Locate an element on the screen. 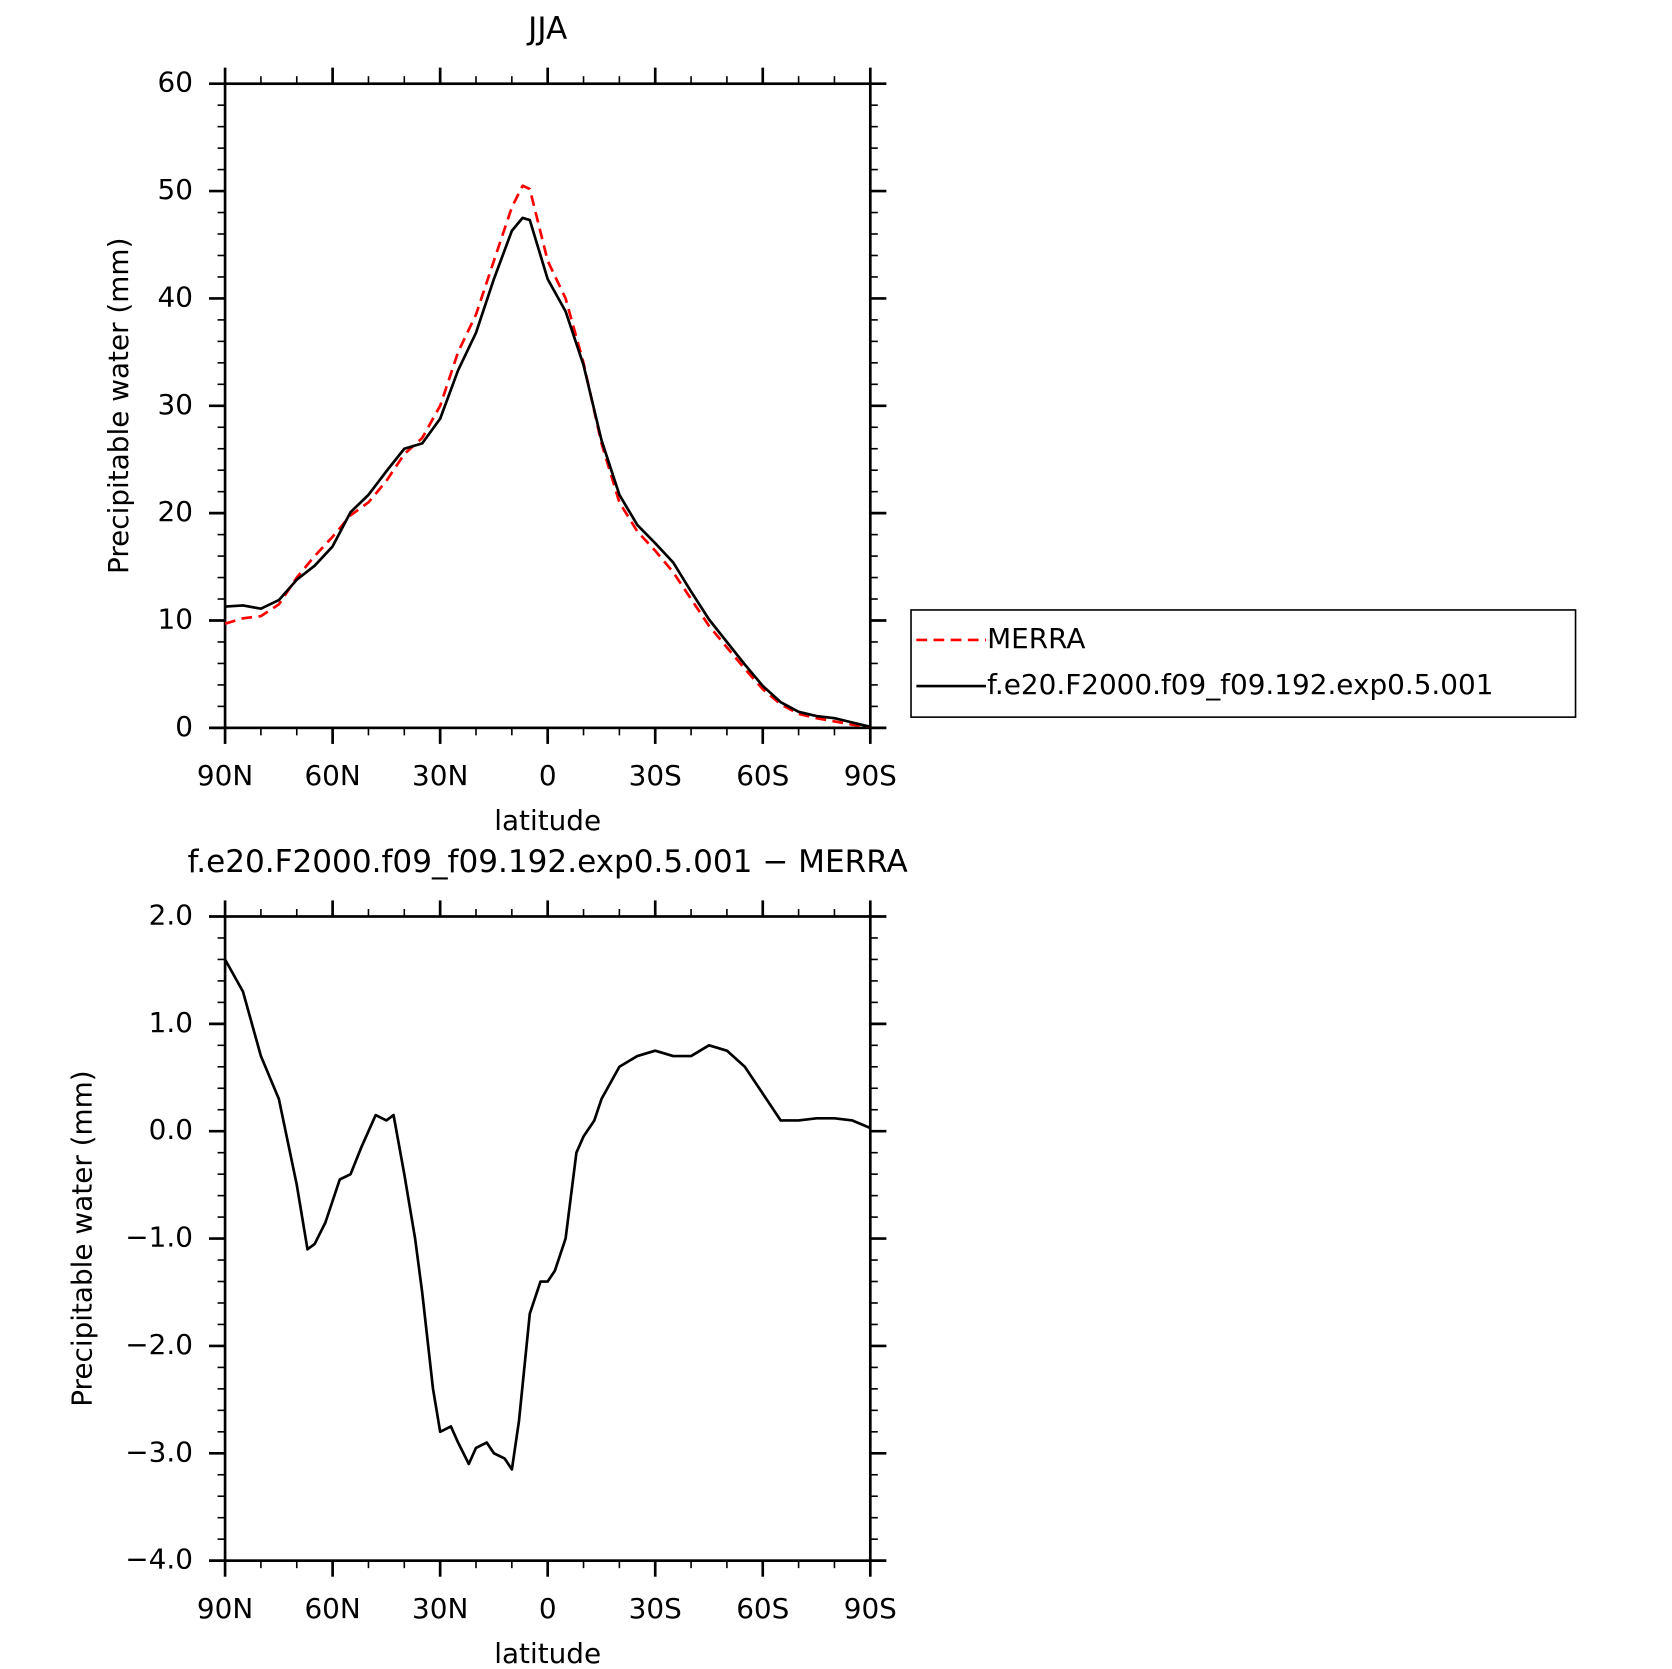 The width and height of the screenshot is (1672, 1669). y-tick-label: −2.0 is located at coordinates (159, 1344).